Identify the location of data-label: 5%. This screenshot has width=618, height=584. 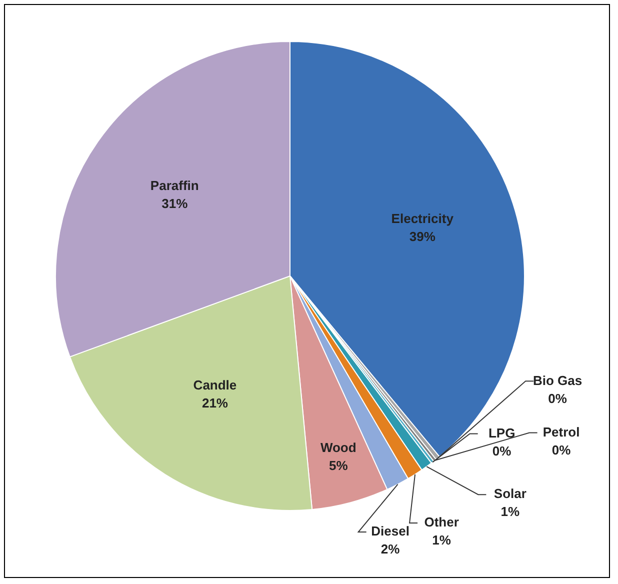
(338, 465).